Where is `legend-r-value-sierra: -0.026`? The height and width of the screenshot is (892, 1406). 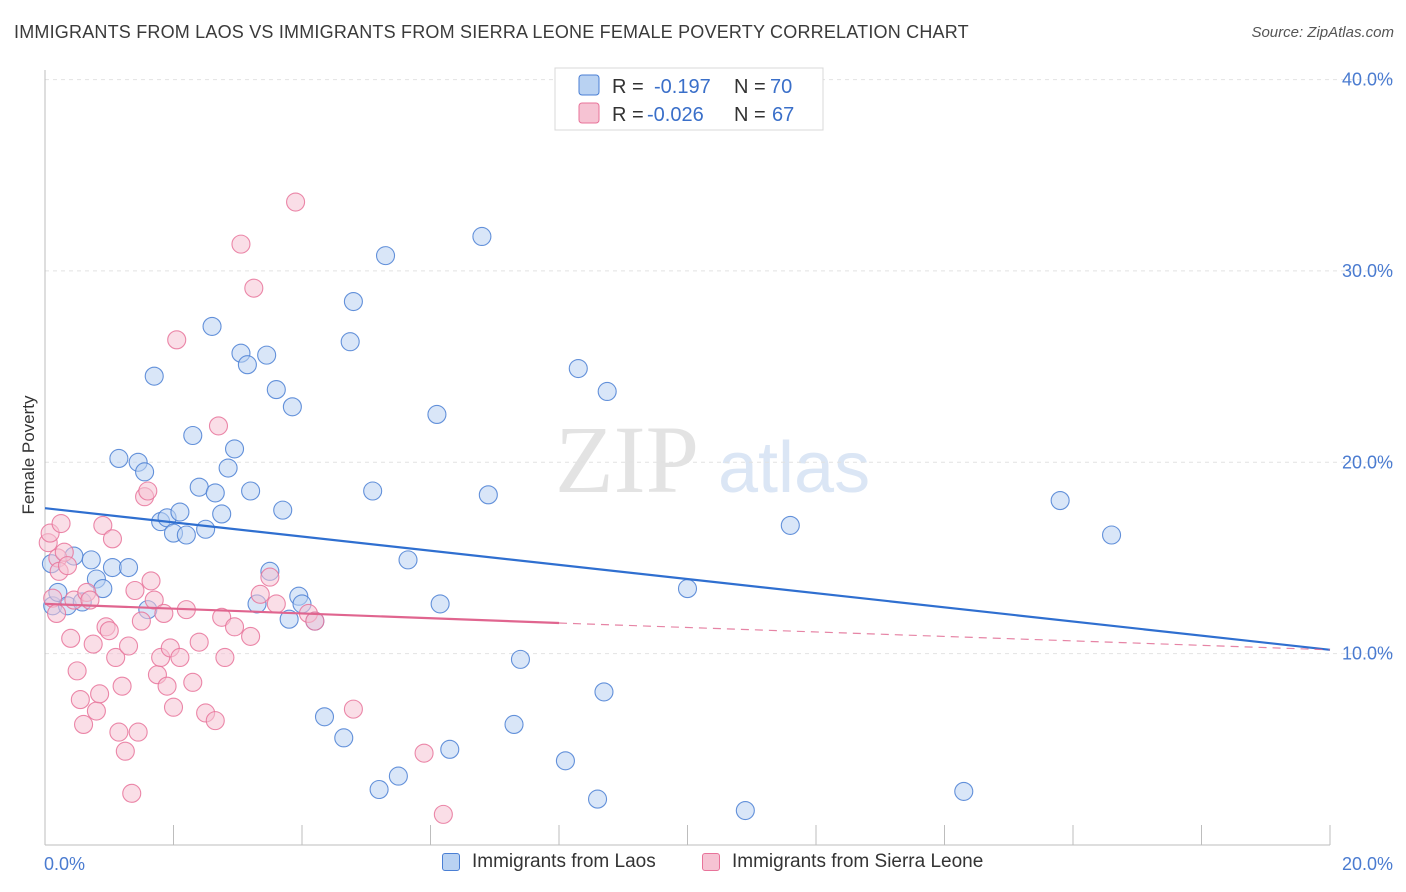
legend-r-value-sierra: -0.026 is located at coordinates (675, 115).